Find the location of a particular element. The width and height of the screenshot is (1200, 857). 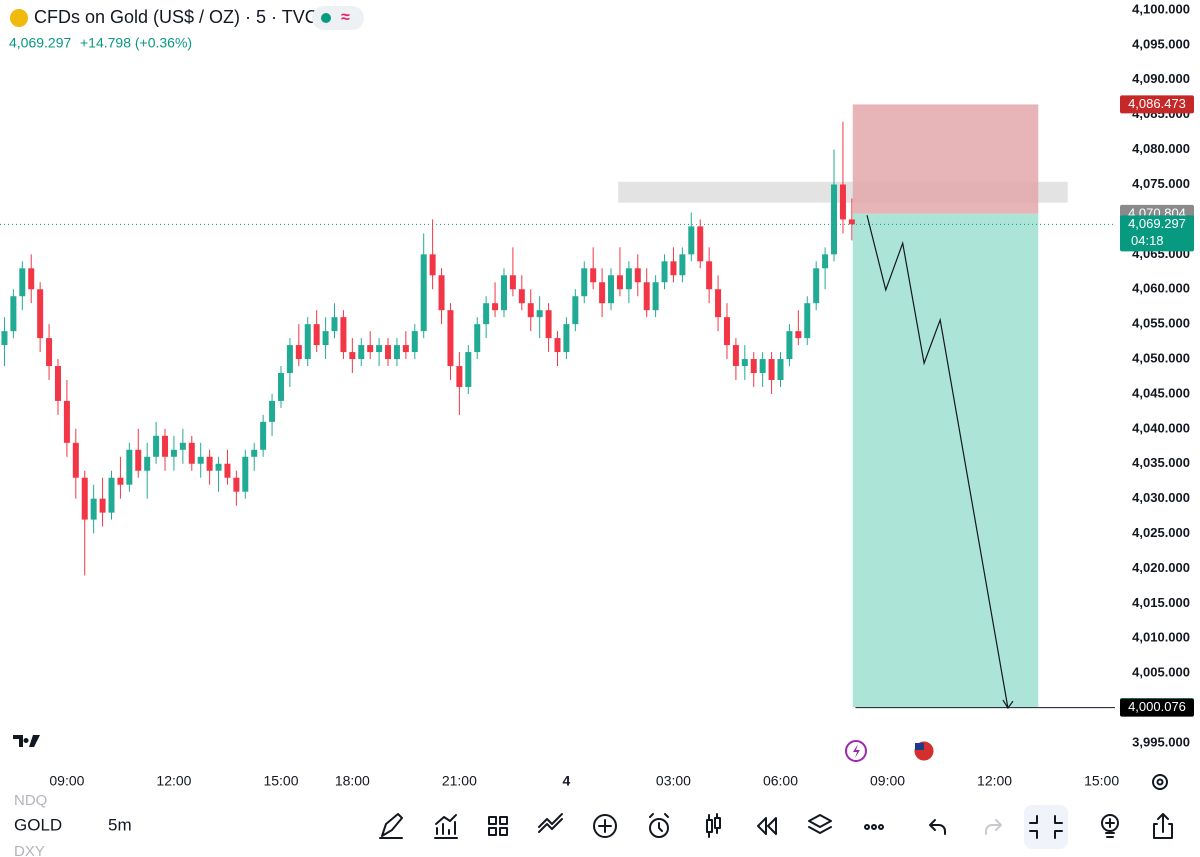

price-countdown: 04:18 is located at coordinates (1147, 240).